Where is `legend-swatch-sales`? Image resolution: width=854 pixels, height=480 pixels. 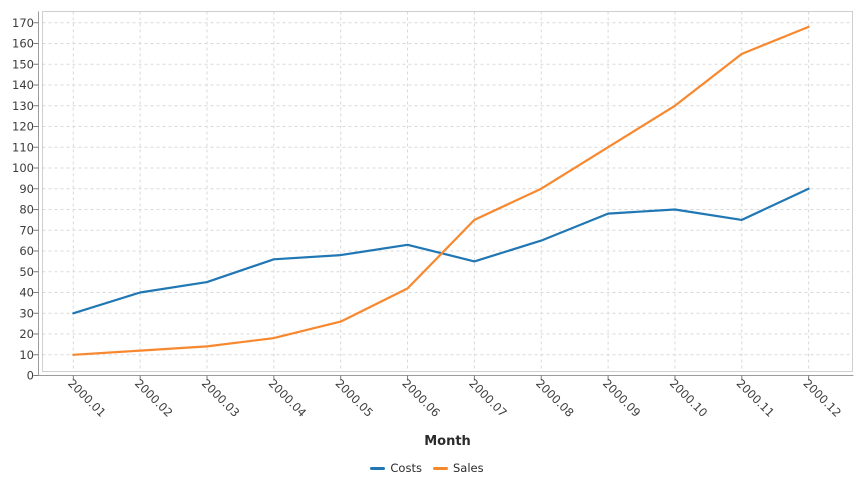 legend-swatch-sales is located at coordinates (440, 468).